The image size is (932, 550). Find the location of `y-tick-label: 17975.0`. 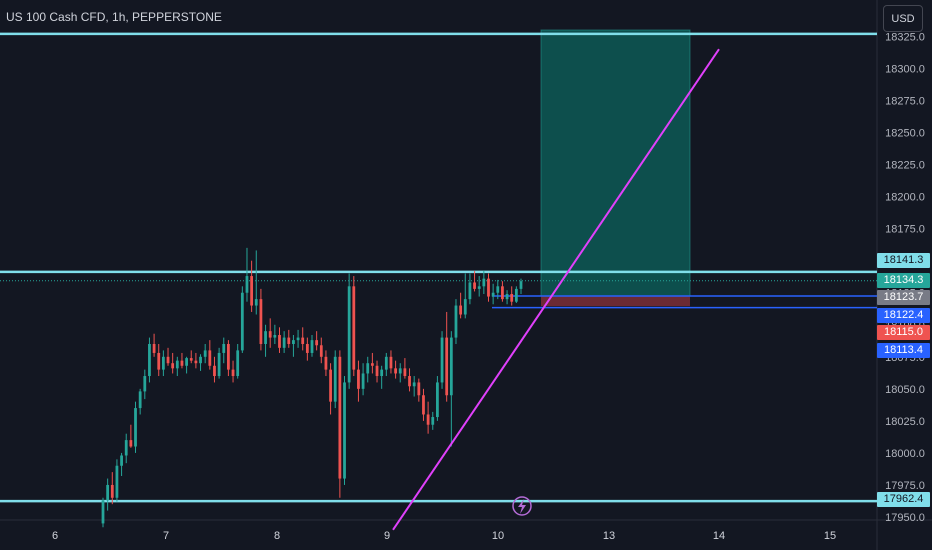

y-tick-label: 17975.0 is located at coordinates (905, 486).